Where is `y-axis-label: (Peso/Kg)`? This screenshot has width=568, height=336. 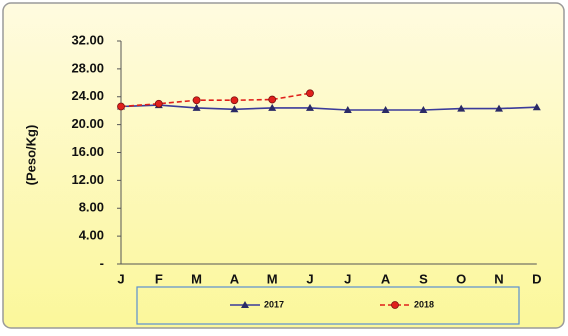 y-axis-label: (Peso/Kg) is located at coordinates (30, 155).